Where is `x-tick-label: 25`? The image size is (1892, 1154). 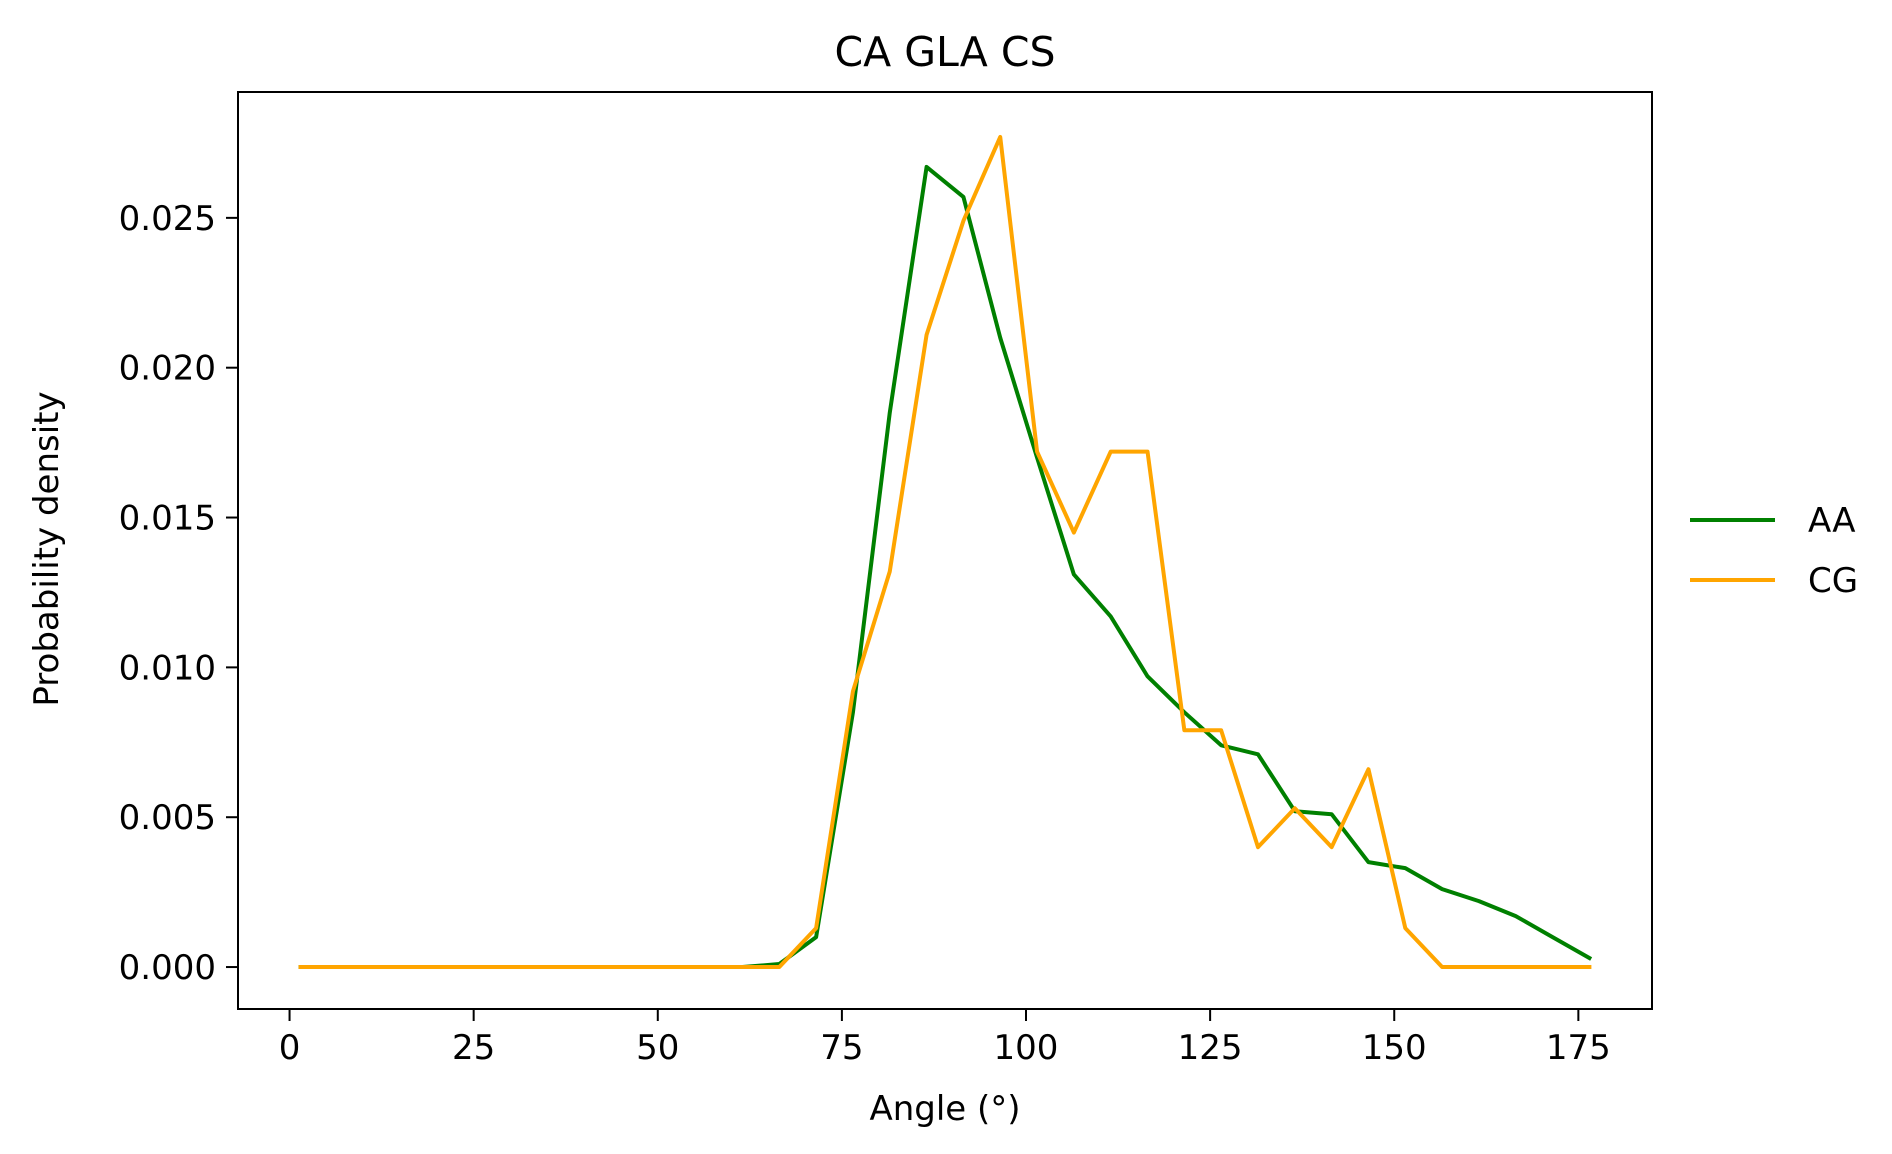 x-tick-label: 25 is located at coordinates (473, 1048).